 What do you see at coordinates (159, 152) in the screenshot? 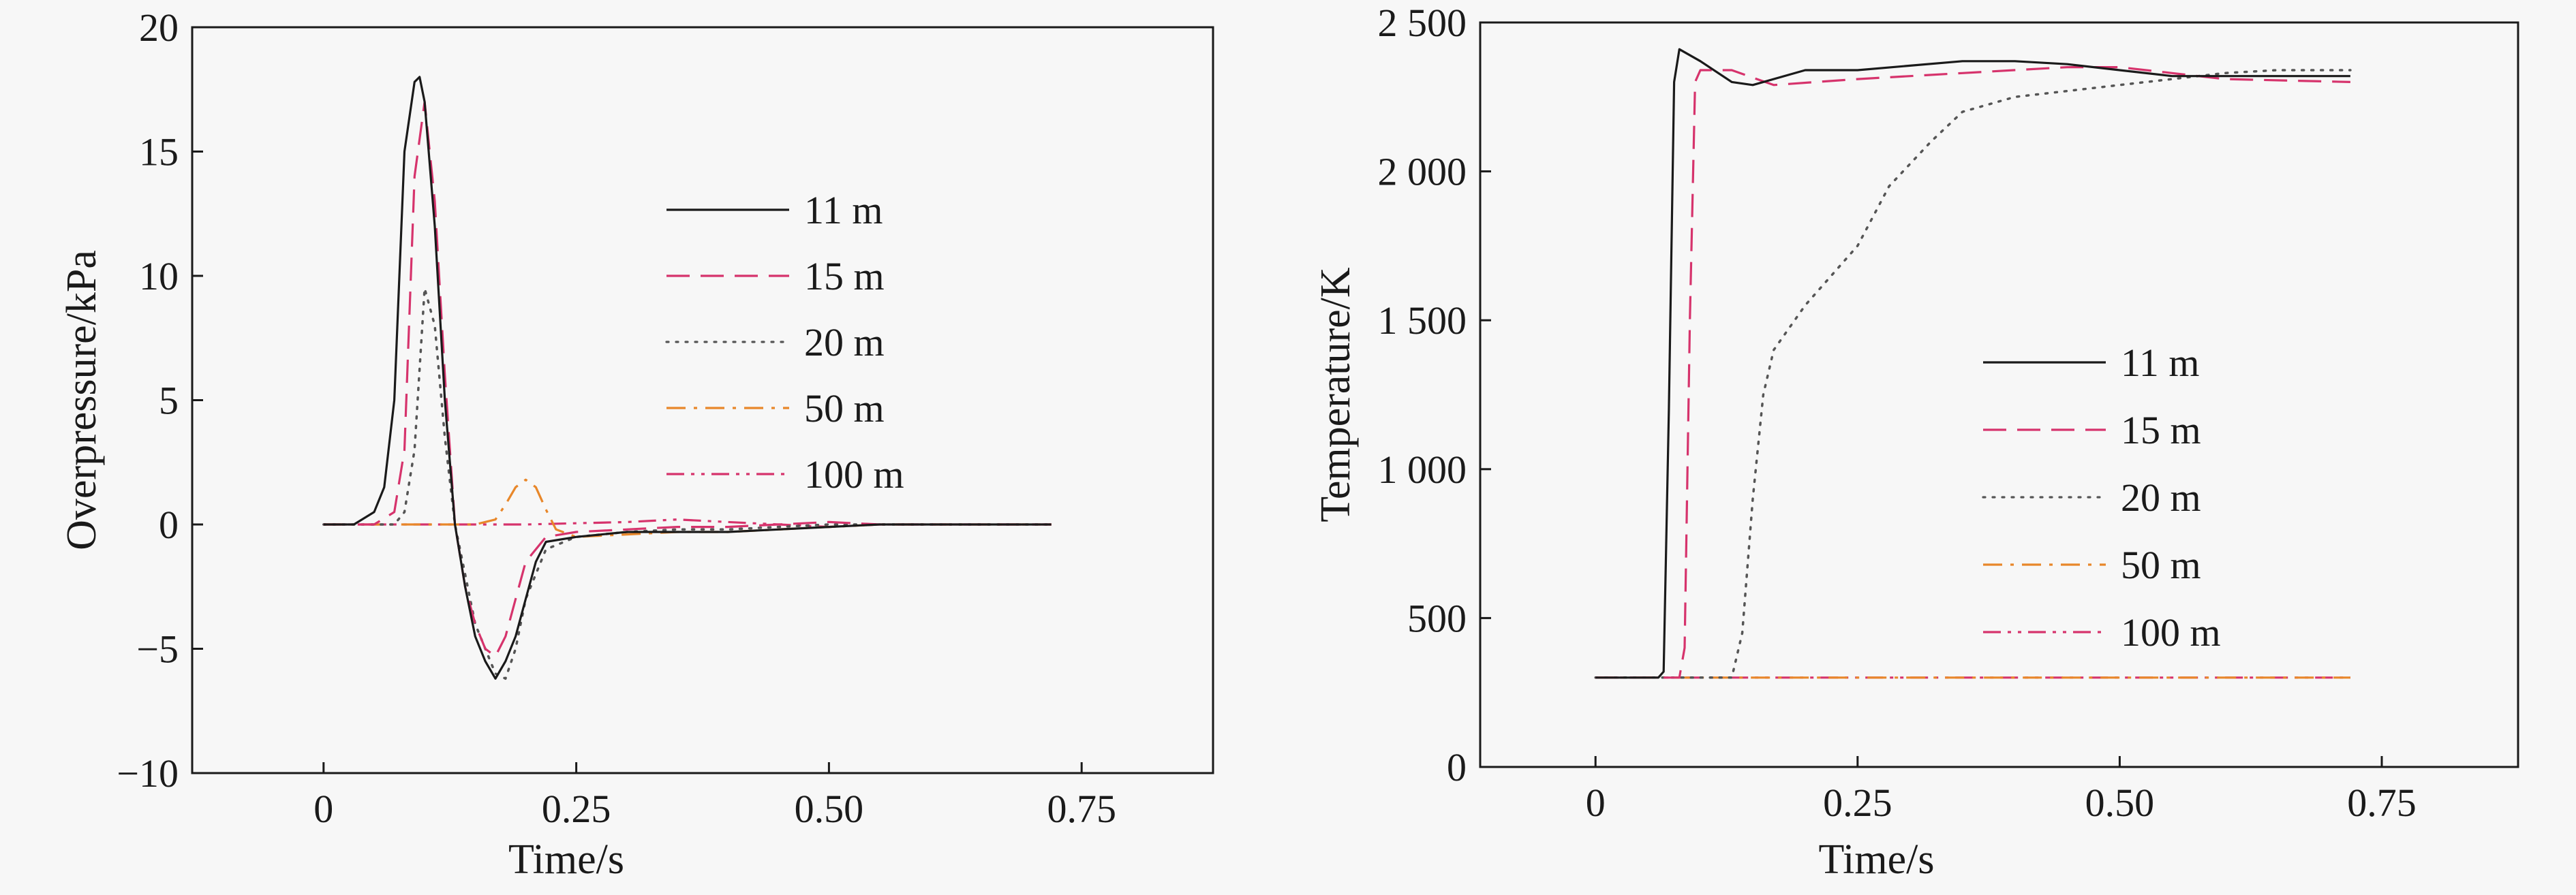
I see `y-tick-label: 15` at bounding box center [159, 152].